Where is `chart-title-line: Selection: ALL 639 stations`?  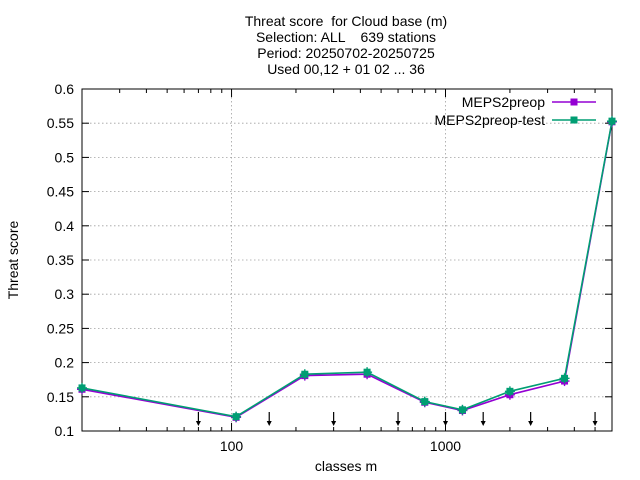
chart-title-line: Selection: ALL 639 stations is located at coordinates (346, 37).